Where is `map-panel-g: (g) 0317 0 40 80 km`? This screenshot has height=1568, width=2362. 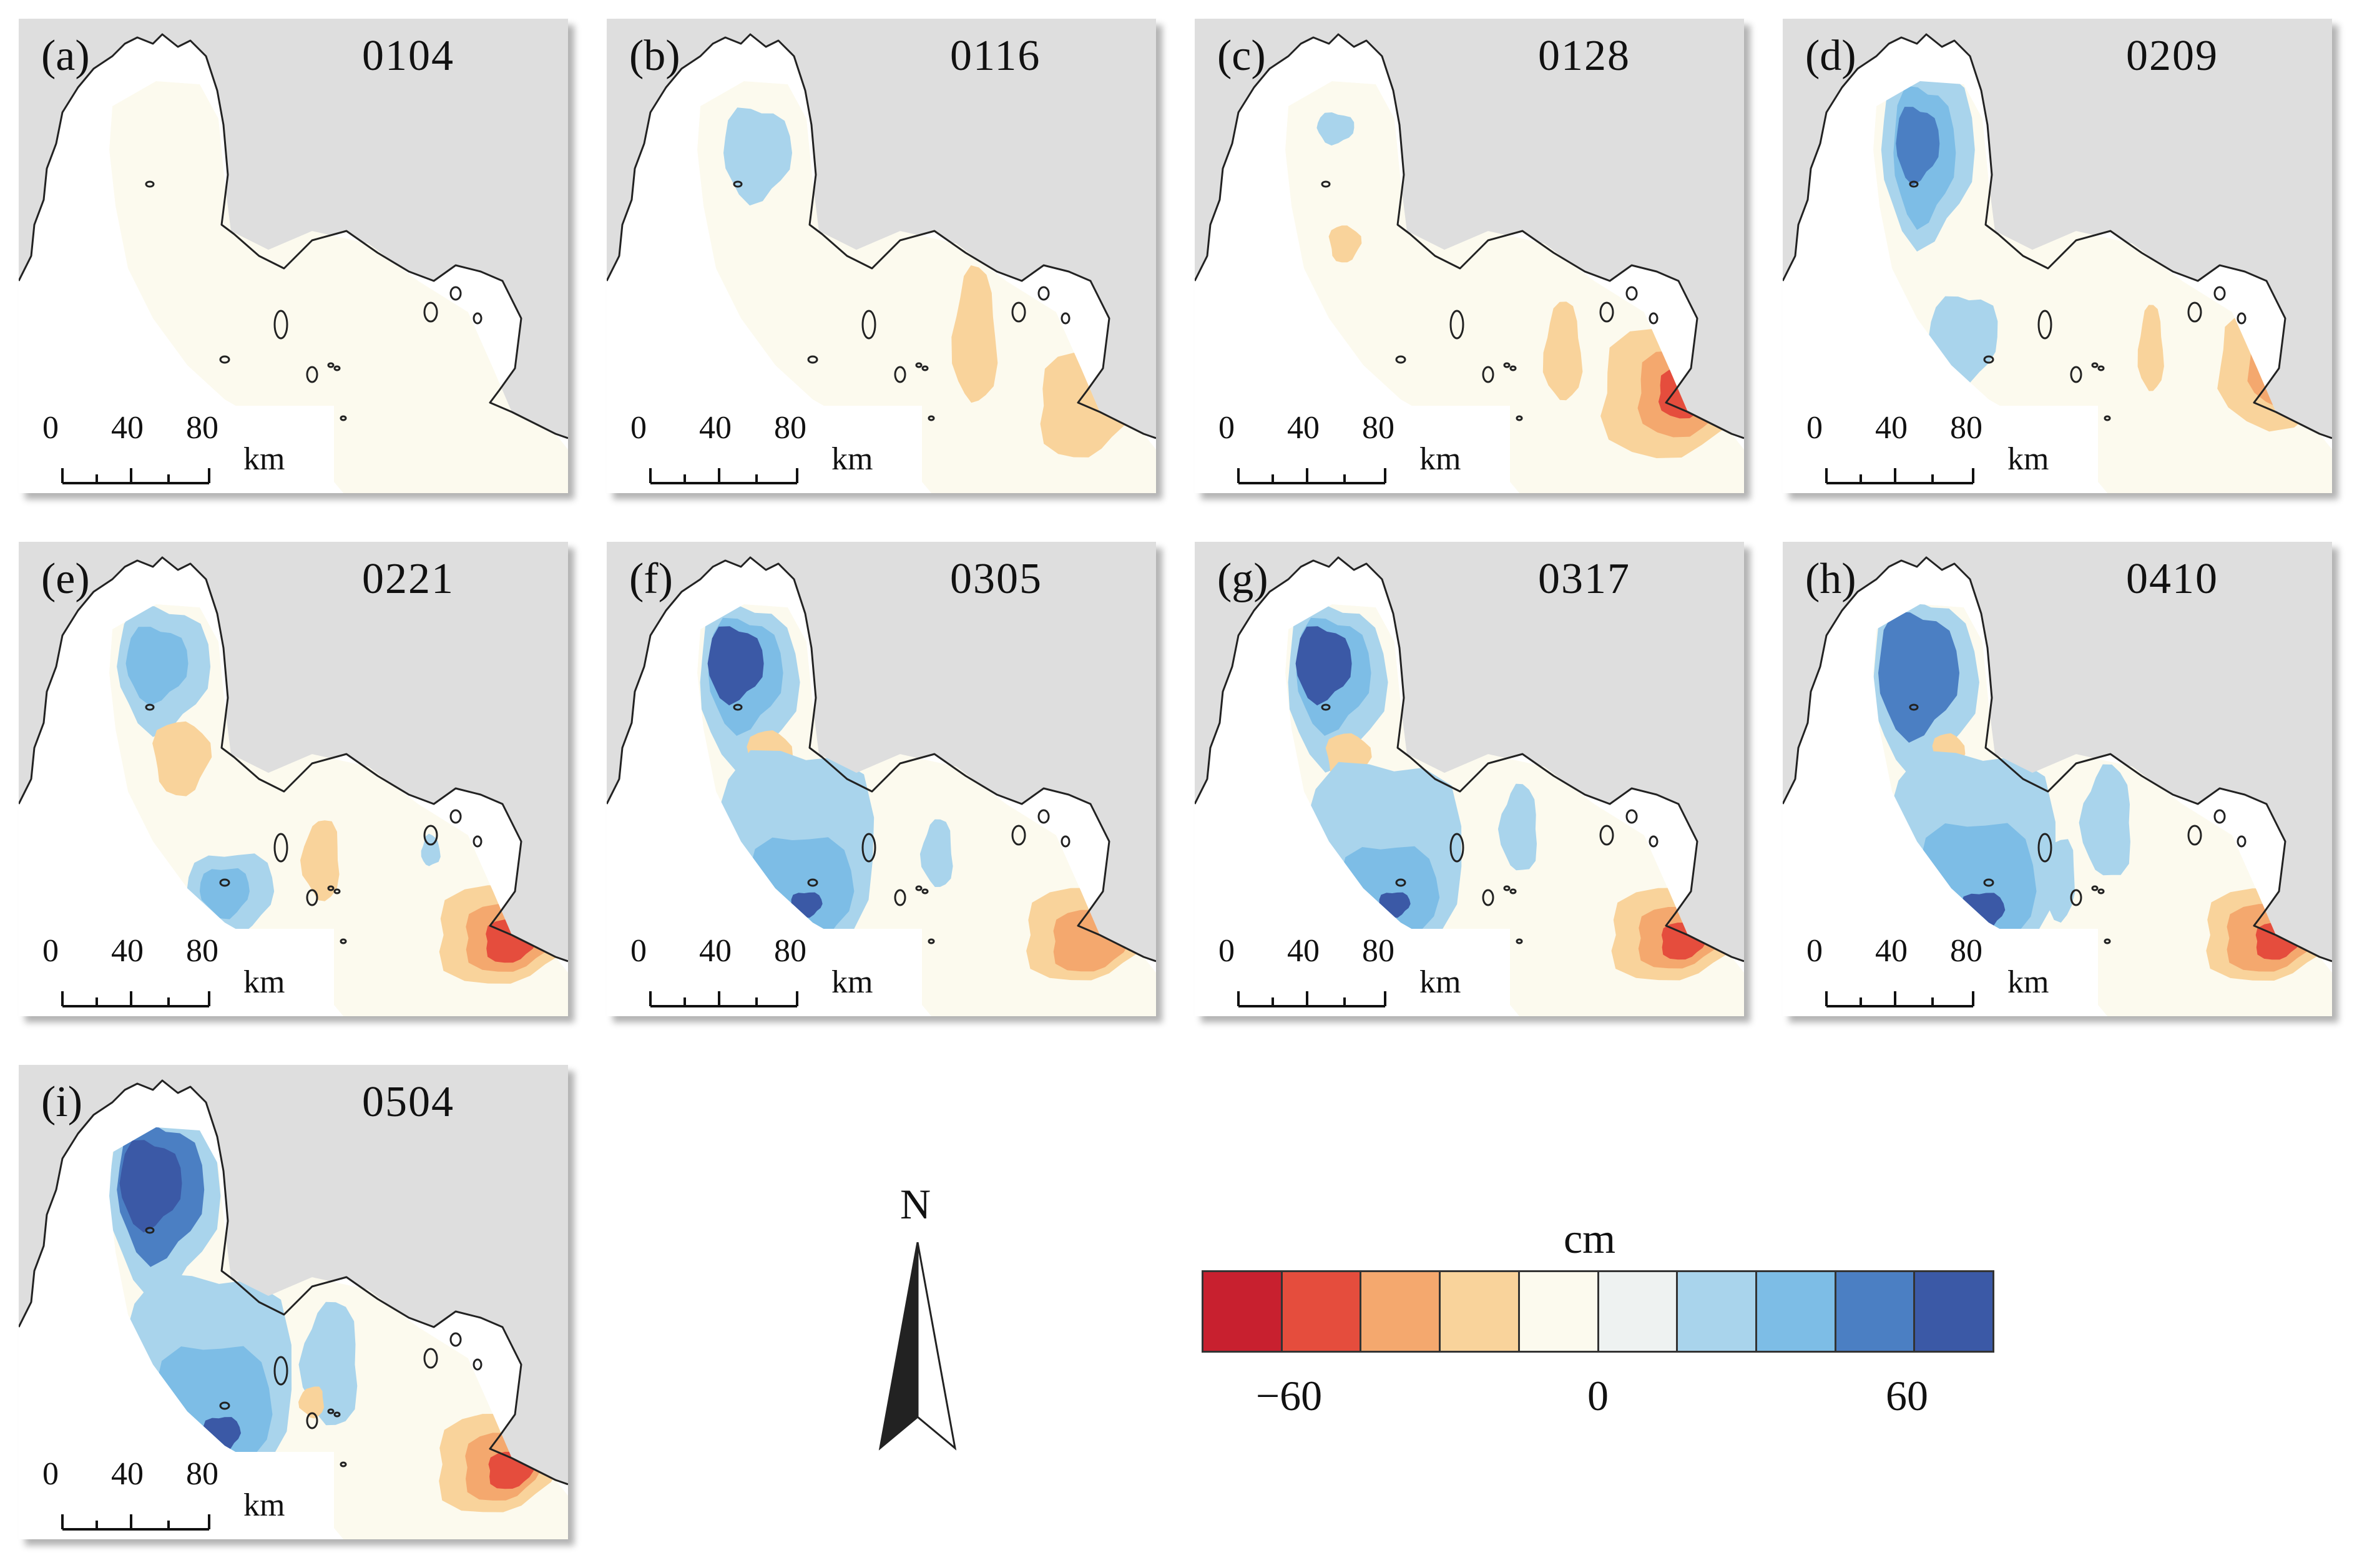
map-panel-g: (g) 0317 0 40 80 km is located at coordinates (1469, 779).